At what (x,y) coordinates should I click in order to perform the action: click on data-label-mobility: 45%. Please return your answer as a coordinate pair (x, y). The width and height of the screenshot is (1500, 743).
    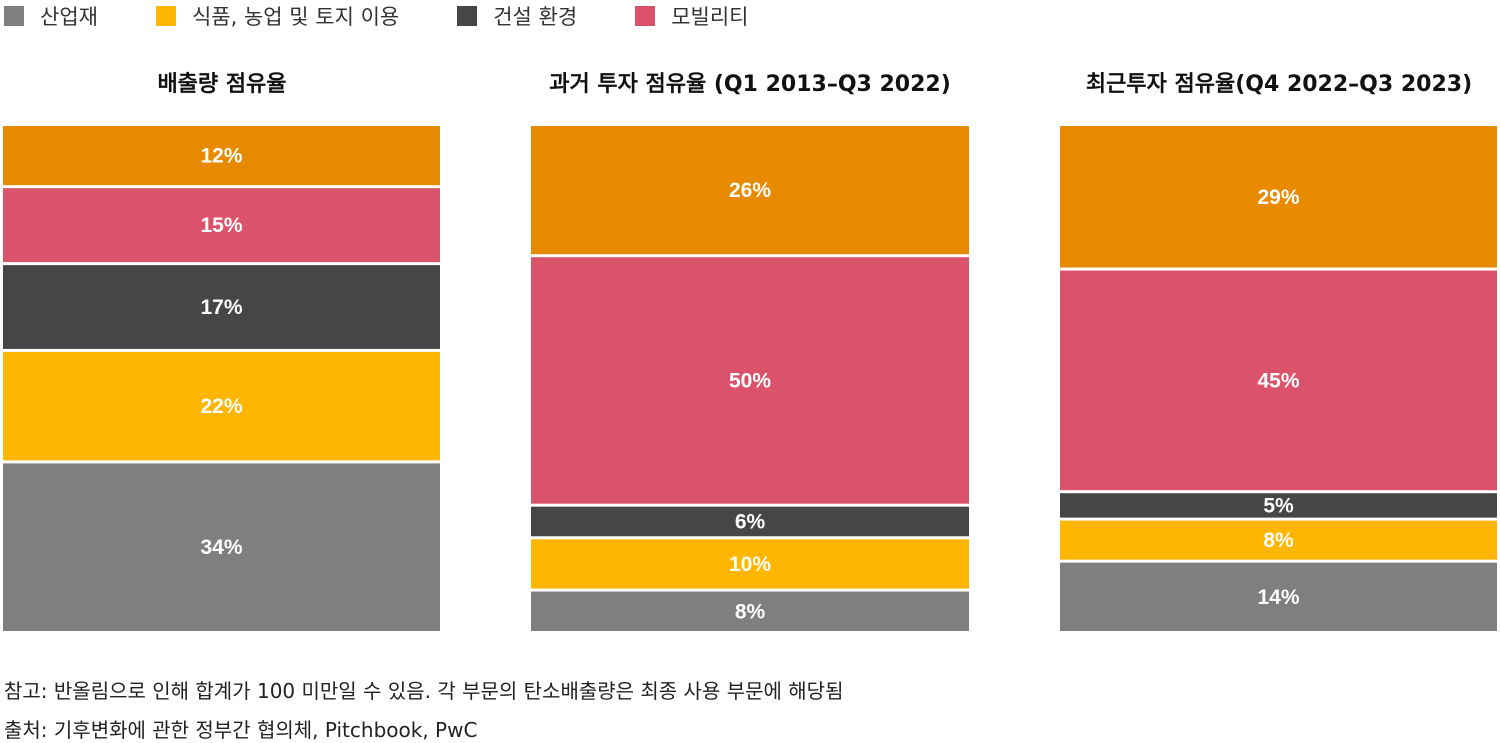
    Looking at the image, I should click on (1278, 380).